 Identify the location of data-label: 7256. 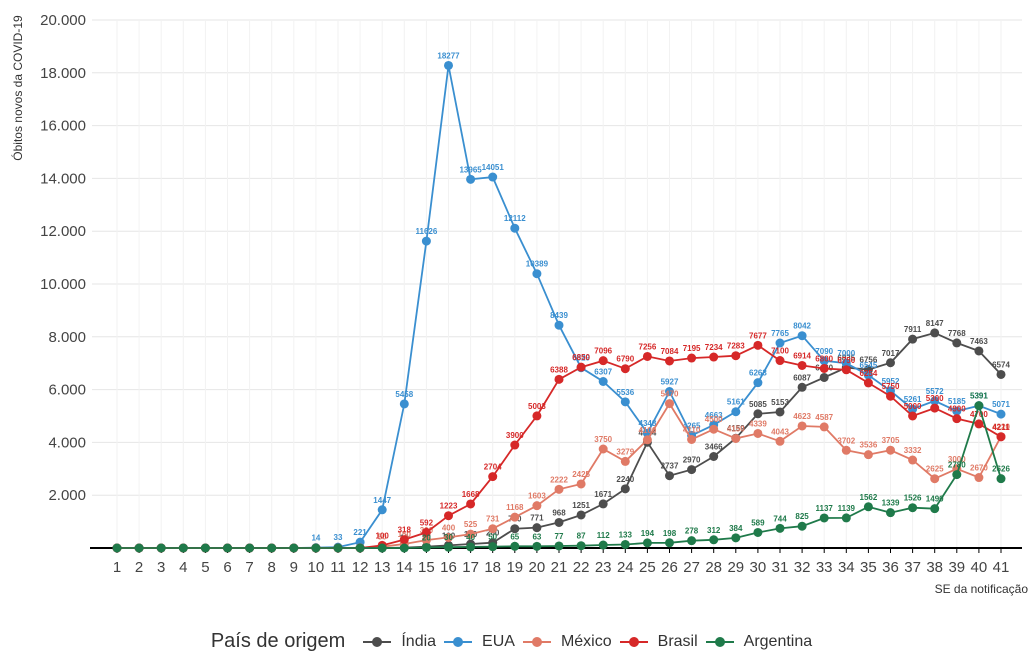
(648, 346).